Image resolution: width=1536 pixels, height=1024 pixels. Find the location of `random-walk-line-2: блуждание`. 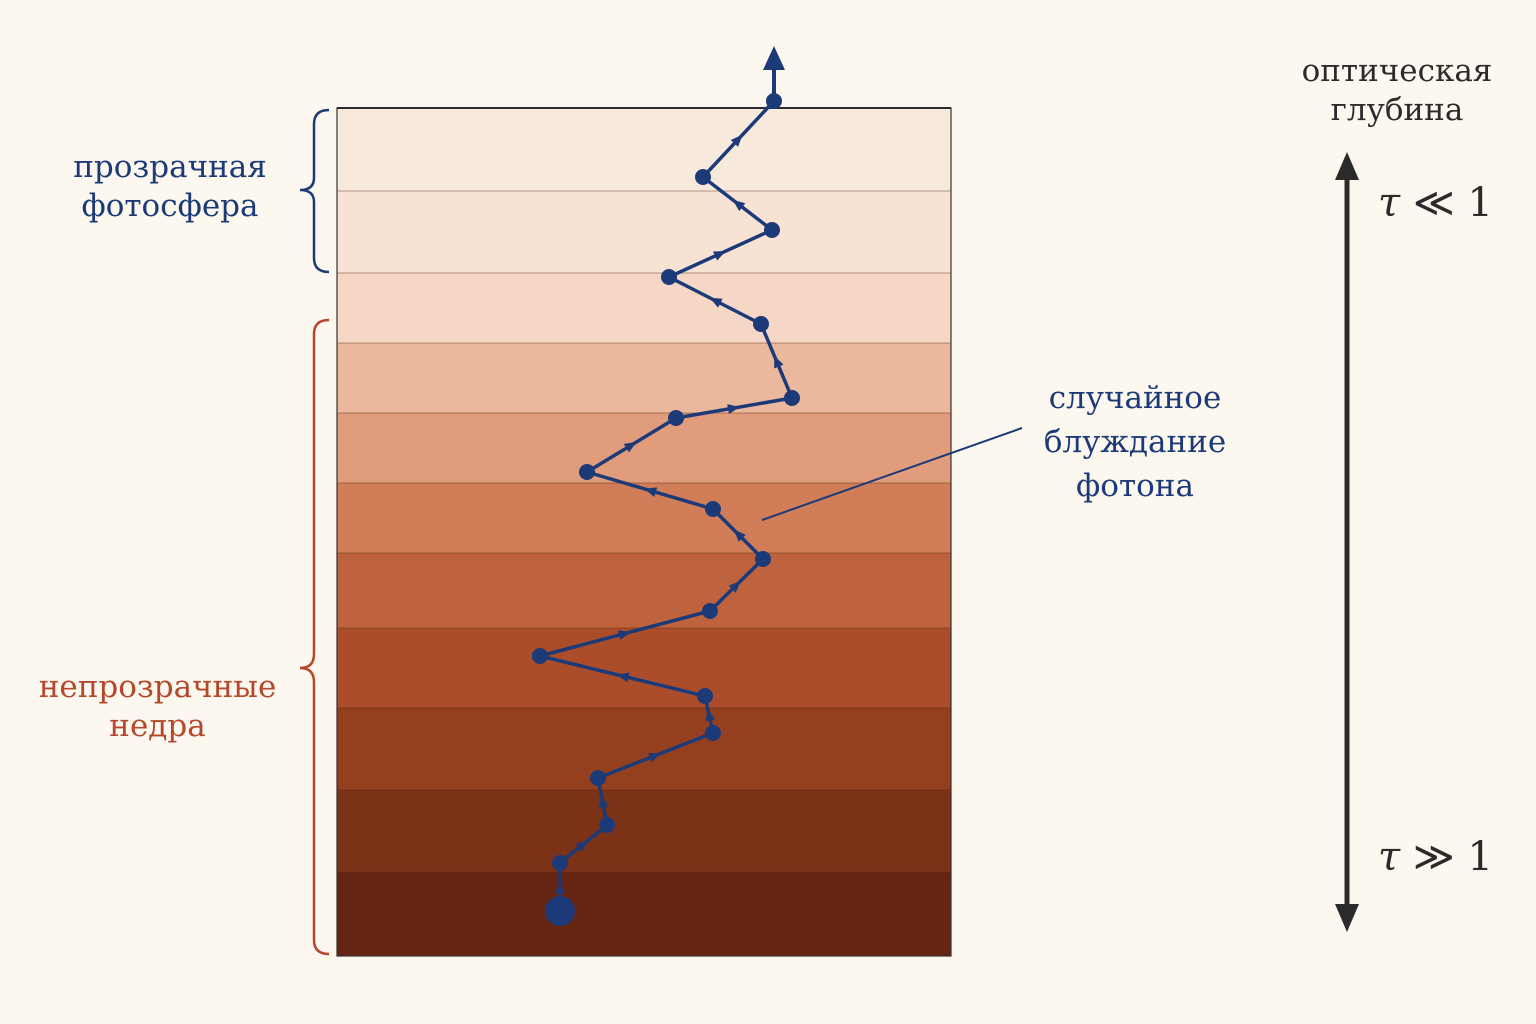

random-walk-line-2: блуждание is located at coordinates (1135, 442).